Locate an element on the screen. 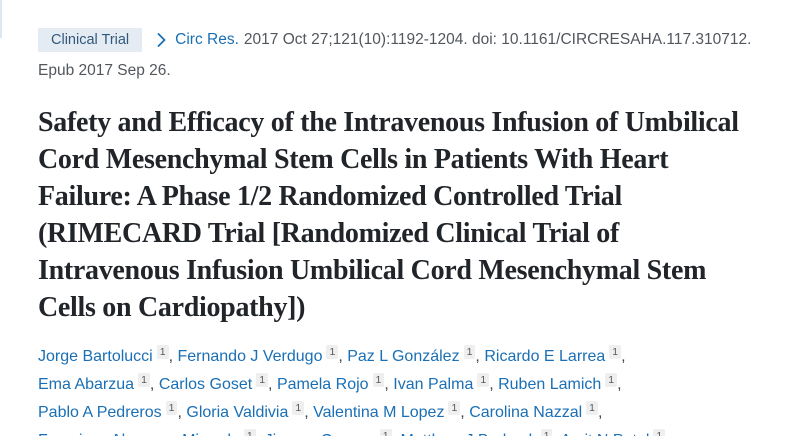 The height and width of the screenshot is (436, 785). author-link: Ivan Palma is located at coordinates (433, 384).